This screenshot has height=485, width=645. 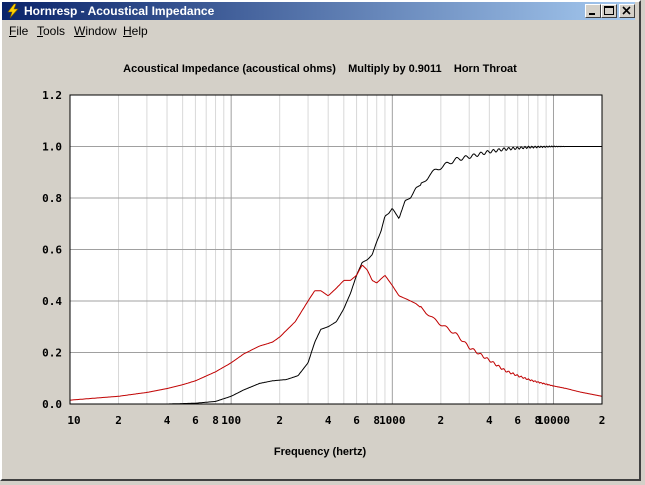 What do you see at coordinates (52, 353) in the screenshot?
I see `y-tick-label: 0.2` at bounding box center [52, 353].